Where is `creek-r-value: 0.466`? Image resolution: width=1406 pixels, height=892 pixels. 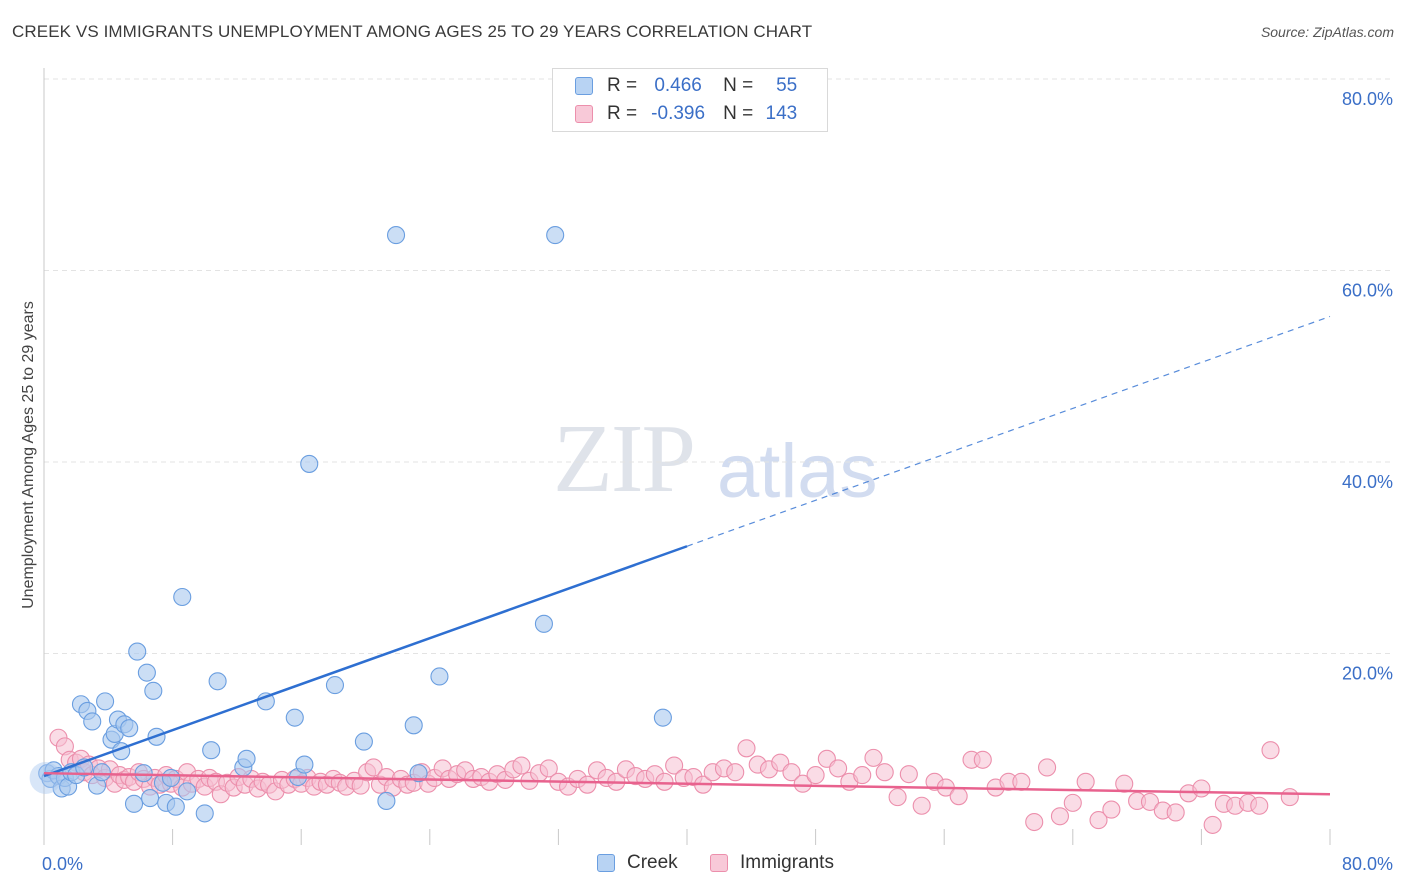 creek-r-value: 0.466 is located at coordinates (678, 85).